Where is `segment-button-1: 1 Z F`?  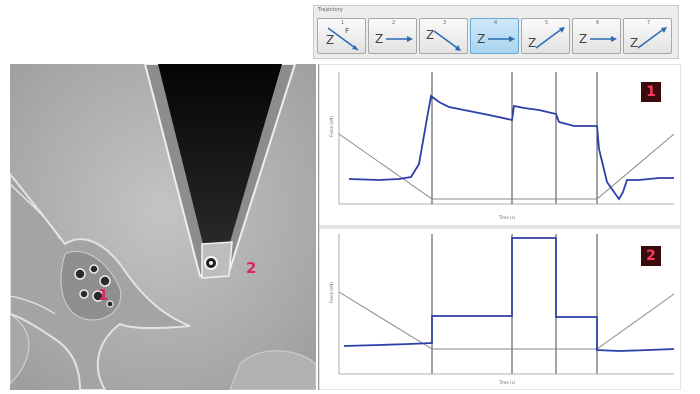
segment-button-1: 1 Z F is located at coordinates (341, 36).